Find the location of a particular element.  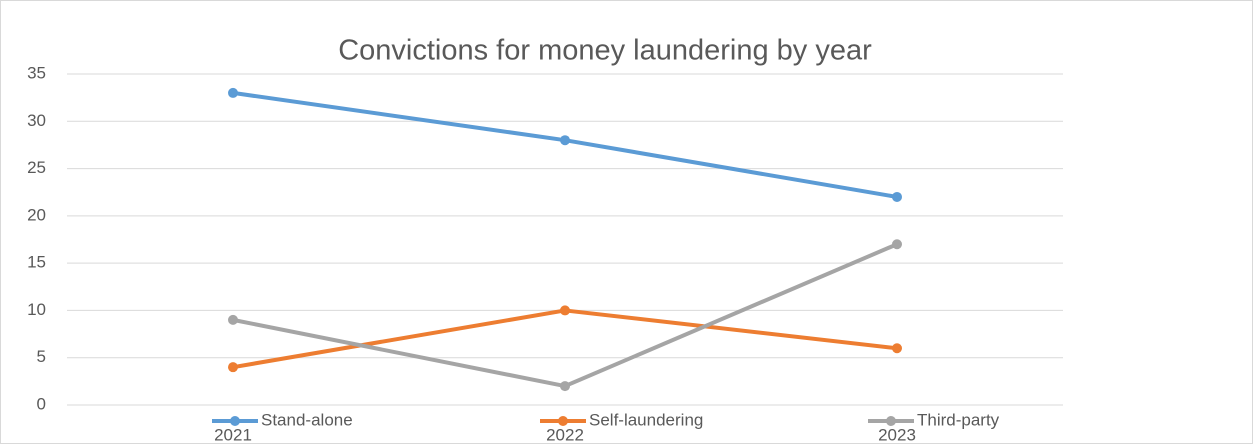

y-tick-label: 0 is located at coordinates (41, 403).